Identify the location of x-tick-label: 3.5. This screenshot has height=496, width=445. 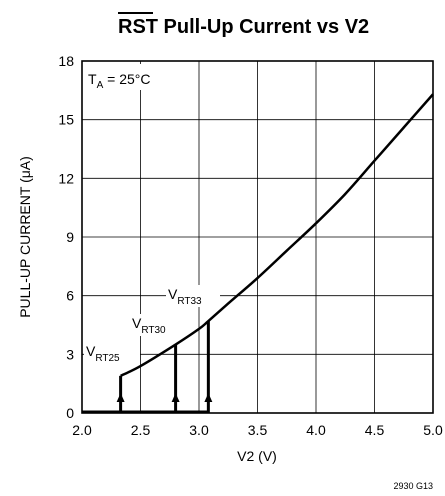
(258, 430).